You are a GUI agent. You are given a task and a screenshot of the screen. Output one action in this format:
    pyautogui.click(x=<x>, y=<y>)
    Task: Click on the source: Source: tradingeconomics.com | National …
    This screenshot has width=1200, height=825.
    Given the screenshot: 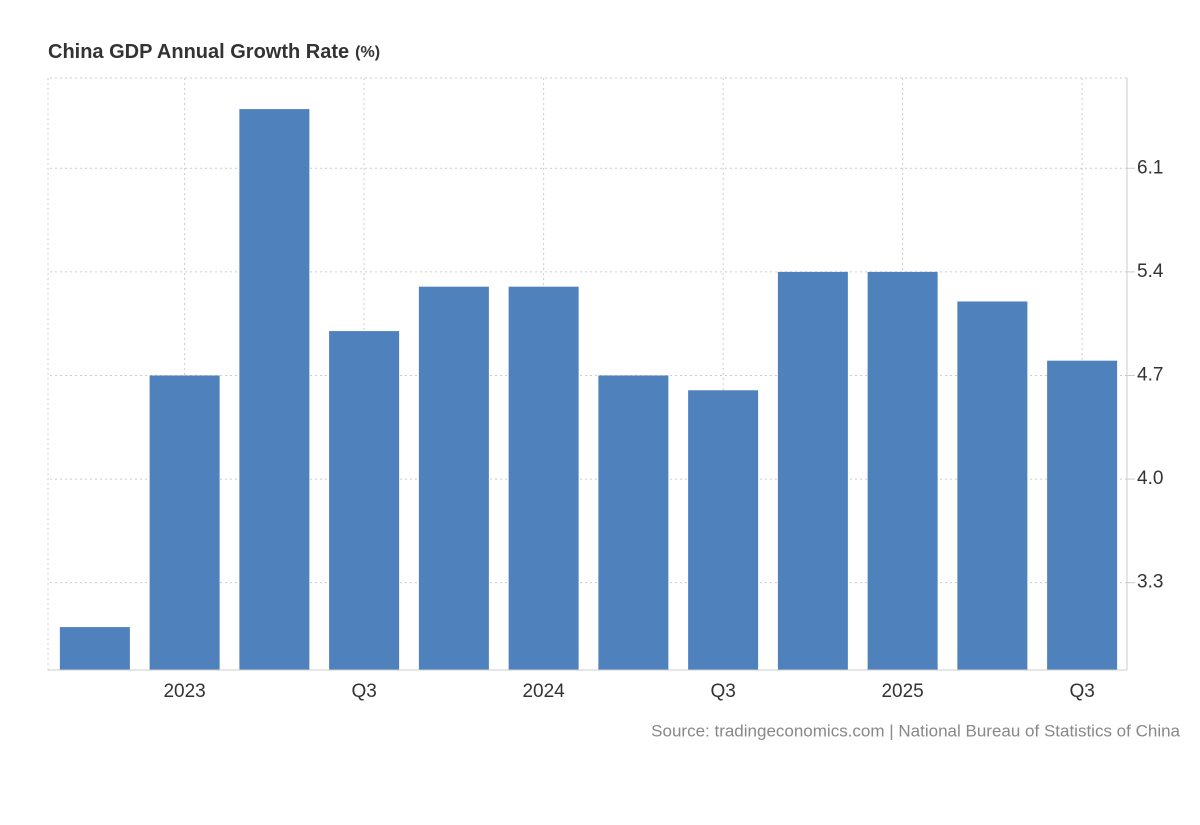 What is the action you would take?
    pyautogui.click(x=915, y=730)
    